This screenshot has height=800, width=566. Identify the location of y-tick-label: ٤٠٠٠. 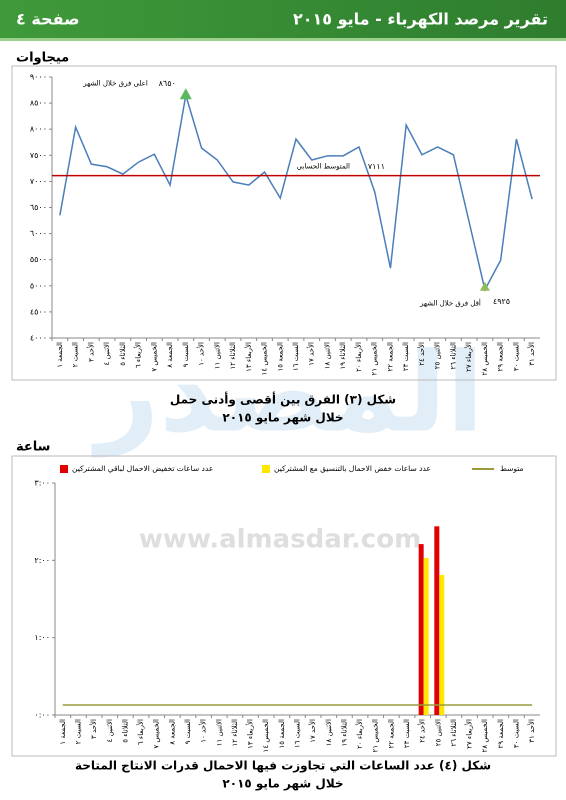
(38, 338).